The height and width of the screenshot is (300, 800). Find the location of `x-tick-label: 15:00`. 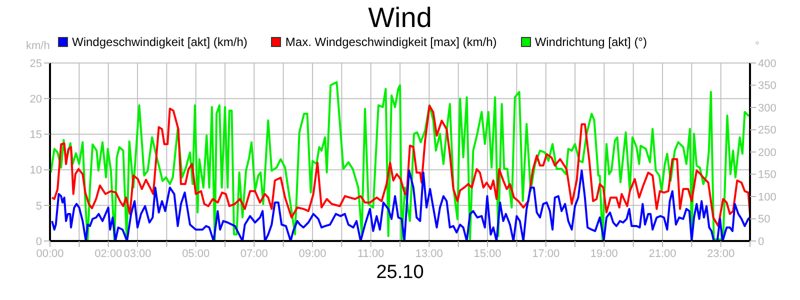

x-tick-label: 15:00 is located at coordinates (488, 254).